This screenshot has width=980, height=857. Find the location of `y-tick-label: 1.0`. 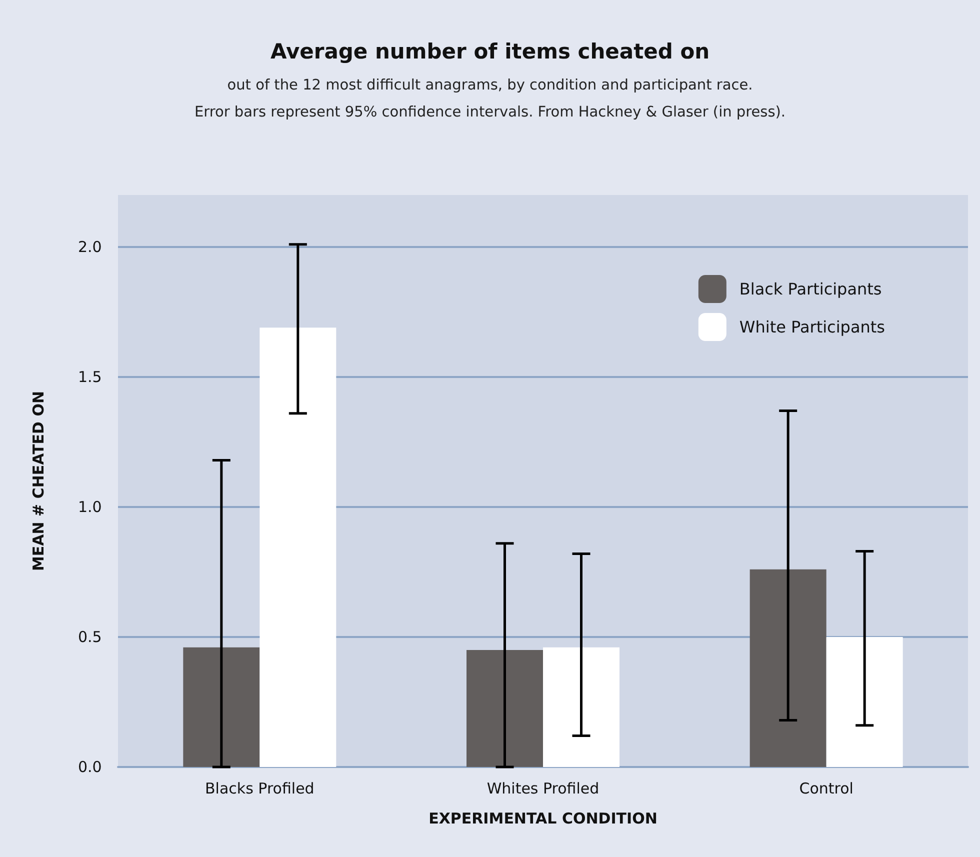

y-tick-label: 1.0 is located at coordinates (90, 507).